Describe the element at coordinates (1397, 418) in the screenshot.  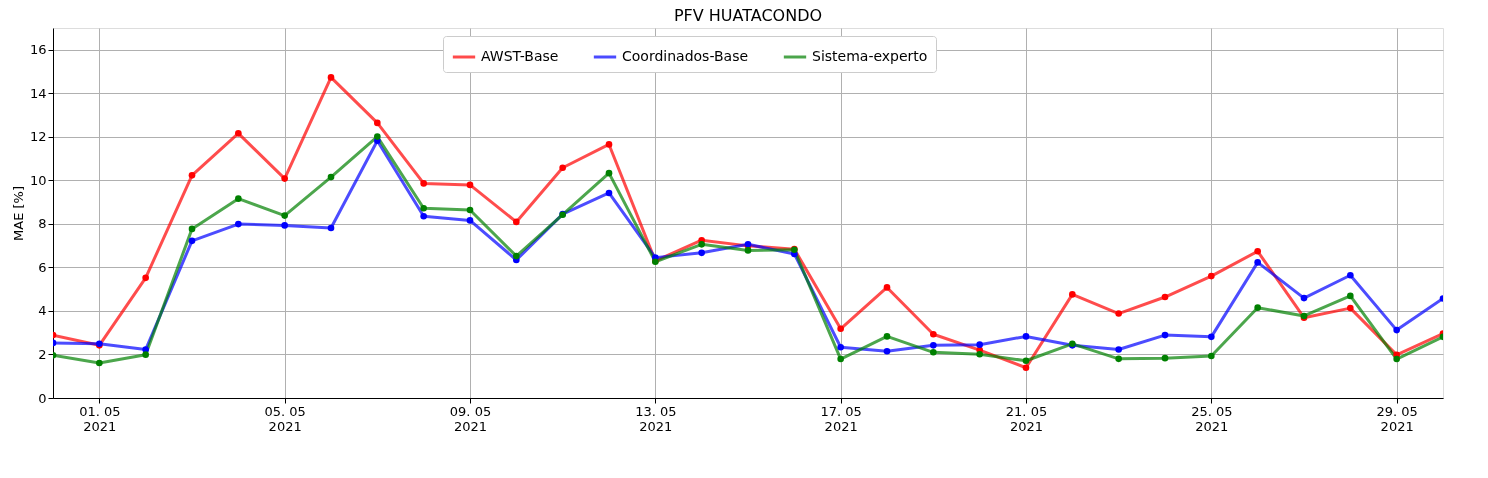
I see `x-tick-label: 29. 05 2021` at that location.